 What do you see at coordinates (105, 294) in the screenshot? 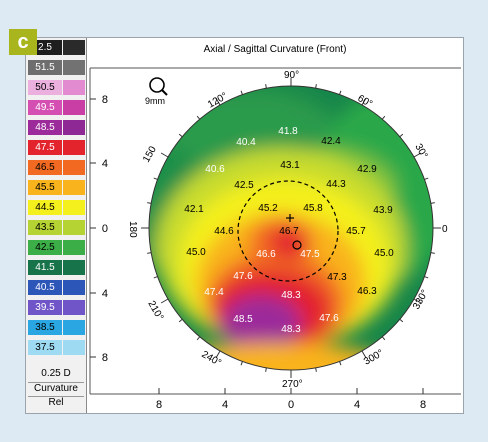
I see `y-tick-4: 4` at bounding box center [105, 294].